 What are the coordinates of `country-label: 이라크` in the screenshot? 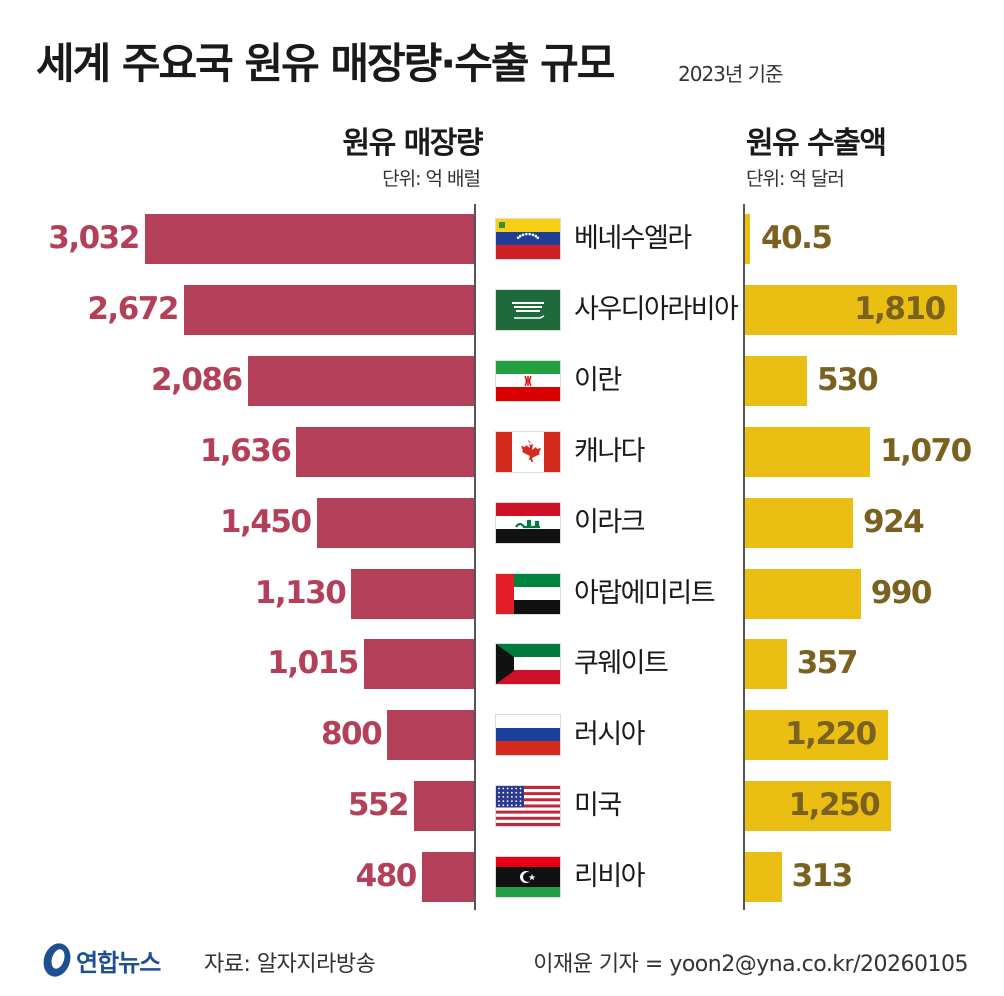 It's located at (610, 522).